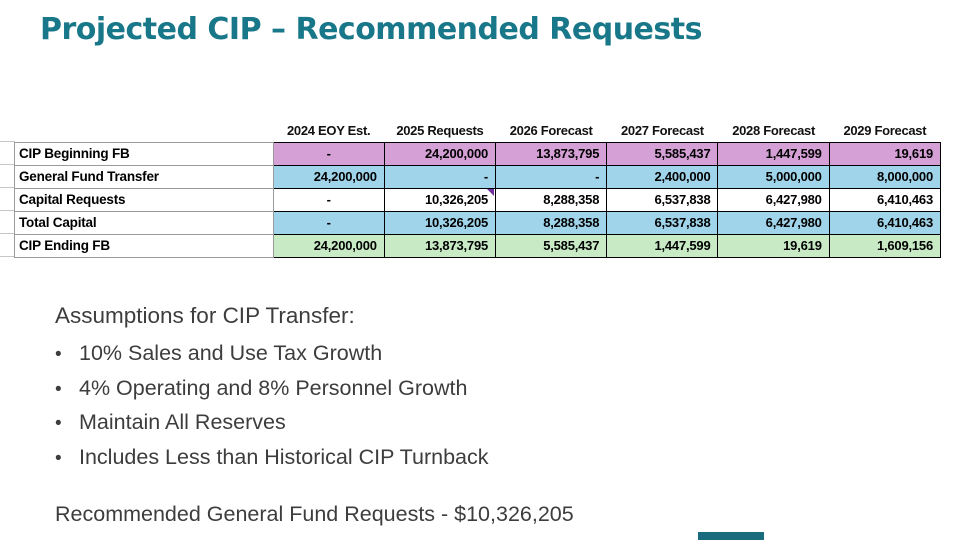 The height and width of the screenshot is (540, 960). What do you see at coordinates (885, 176) in the screenshot?
I see `table-cell: 8,000,000` at bounding box center [885, 176].